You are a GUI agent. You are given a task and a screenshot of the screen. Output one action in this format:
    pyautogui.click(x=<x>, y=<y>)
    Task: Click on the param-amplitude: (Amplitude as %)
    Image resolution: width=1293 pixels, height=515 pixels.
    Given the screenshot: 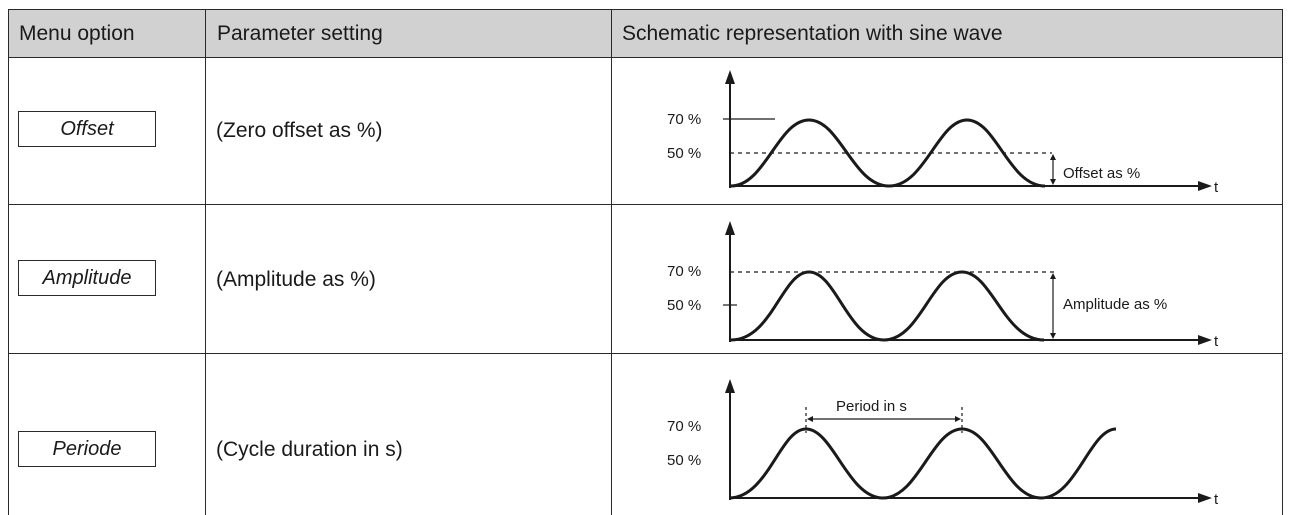 What is the action you would take?
    pyautogui.click(x=296, y=279)
    